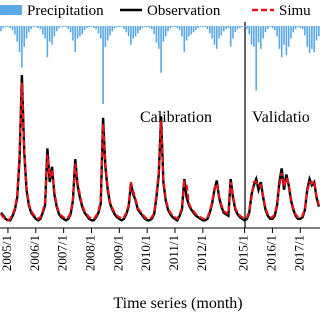  What do you see at coordinates (160, 11) in the screenshot?
I see `legend-background` at bounding box center [160, 11].